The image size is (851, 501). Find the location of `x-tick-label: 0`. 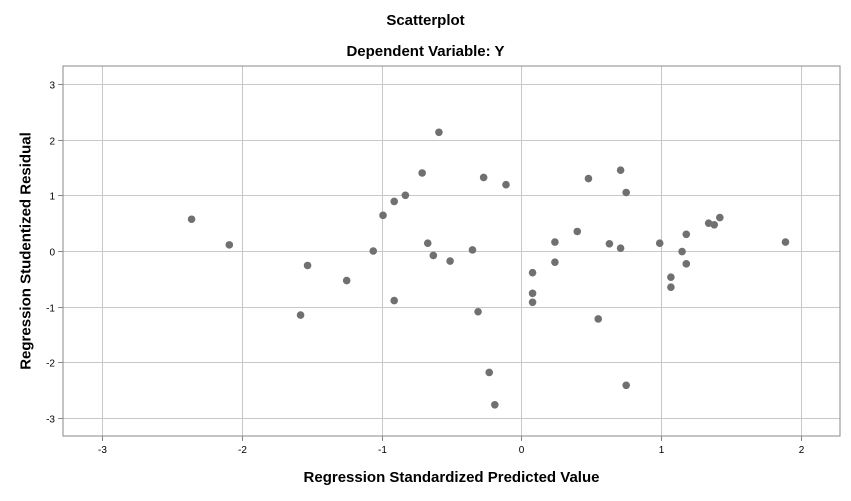

x-tick-label: 0 is located at coordinates (522, 450).